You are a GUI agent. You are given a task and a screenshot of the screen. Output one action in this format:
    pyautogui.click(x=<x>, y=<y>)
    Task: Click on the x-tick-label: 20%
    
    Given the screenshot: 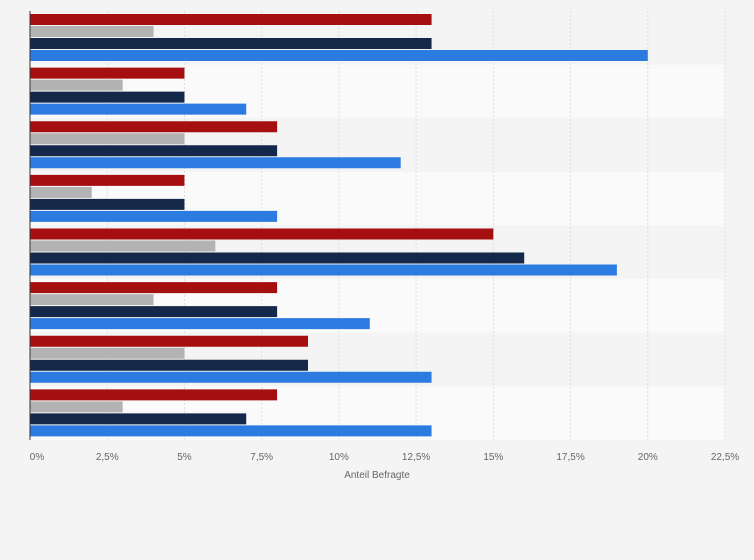 What is the action you would take?
    pyautogui.click(x=648, y=457)
    